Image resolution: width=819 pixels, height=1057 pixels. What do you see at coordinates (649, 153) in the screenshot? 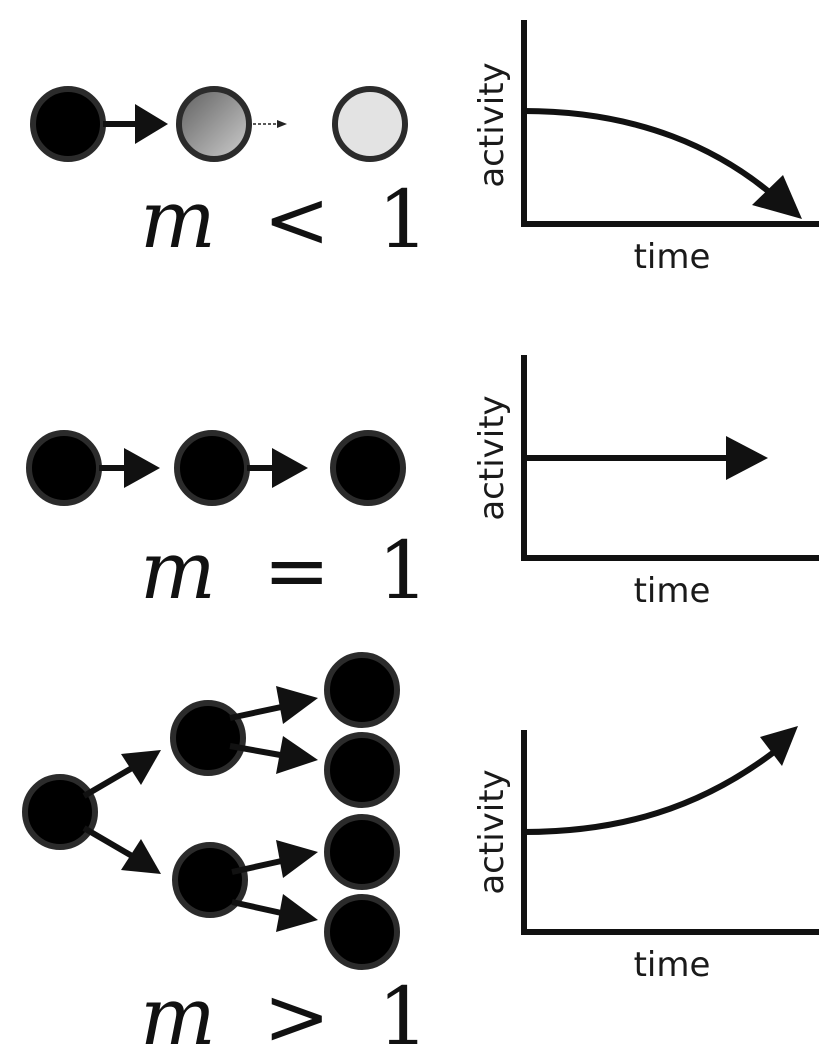
I see `activity-curve-decreasing` at bounding box center [649, 153].